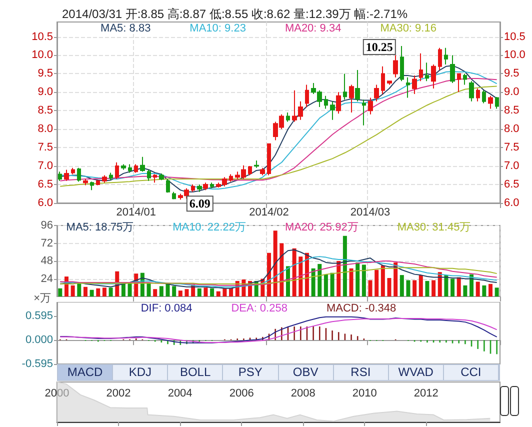 Image resolution: width=532 pixels, height=427 pixels. I want to click on x-tick-label: 2010, so click(364, 394).